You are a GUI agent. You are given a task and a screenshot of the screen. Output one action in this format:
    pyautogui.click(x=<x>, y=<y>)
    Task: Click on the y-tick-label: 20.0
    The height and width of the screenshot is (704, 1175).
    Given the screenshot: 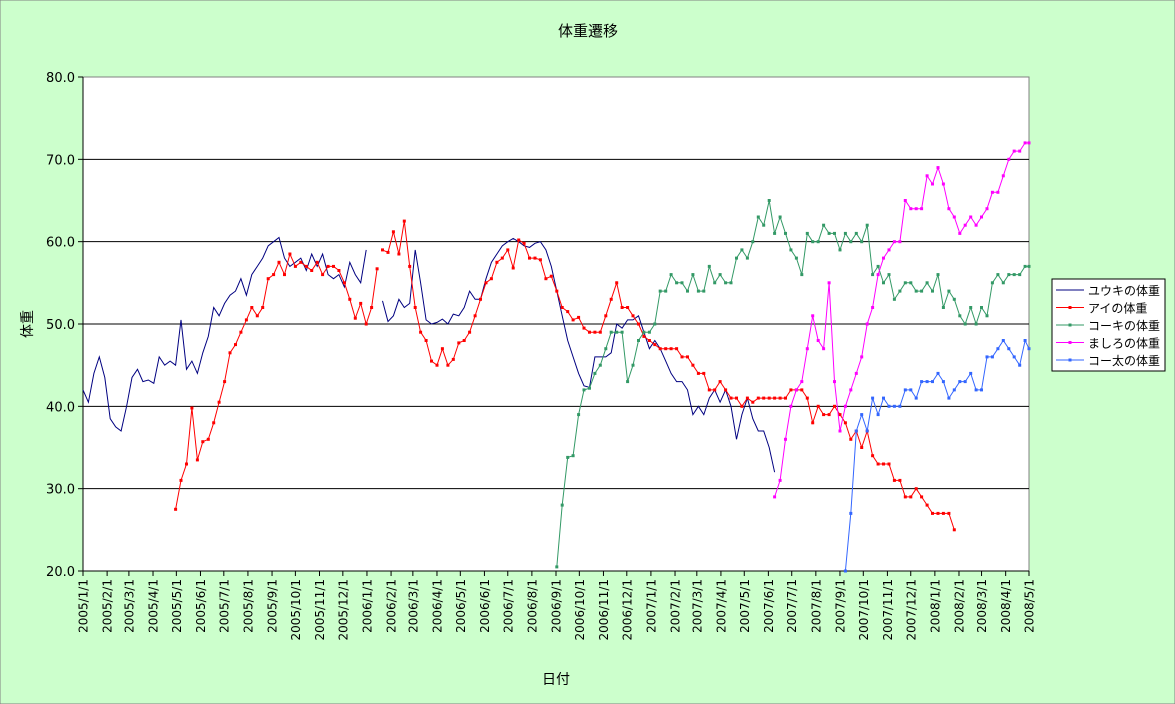 What is the action you would take?
    pyautogui.click(x=60, y=572)
    